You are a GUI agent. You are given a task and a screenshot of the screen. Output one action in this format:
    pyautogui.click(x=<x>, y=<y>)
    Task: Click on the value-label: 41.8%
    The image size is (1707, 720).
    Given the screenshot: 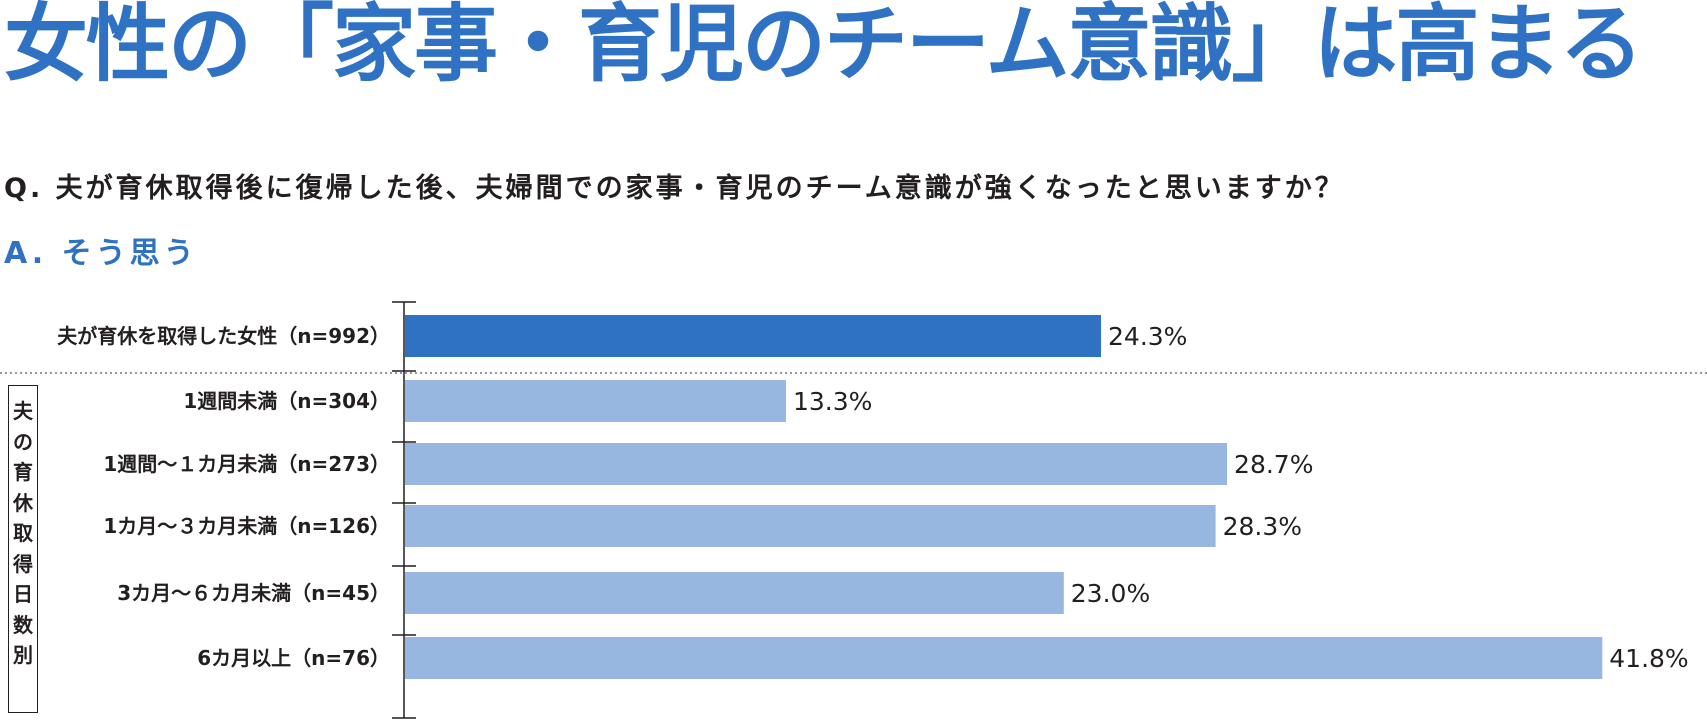 What is the action you would take?
    pyautogui.click(x=1648, y=658)
    